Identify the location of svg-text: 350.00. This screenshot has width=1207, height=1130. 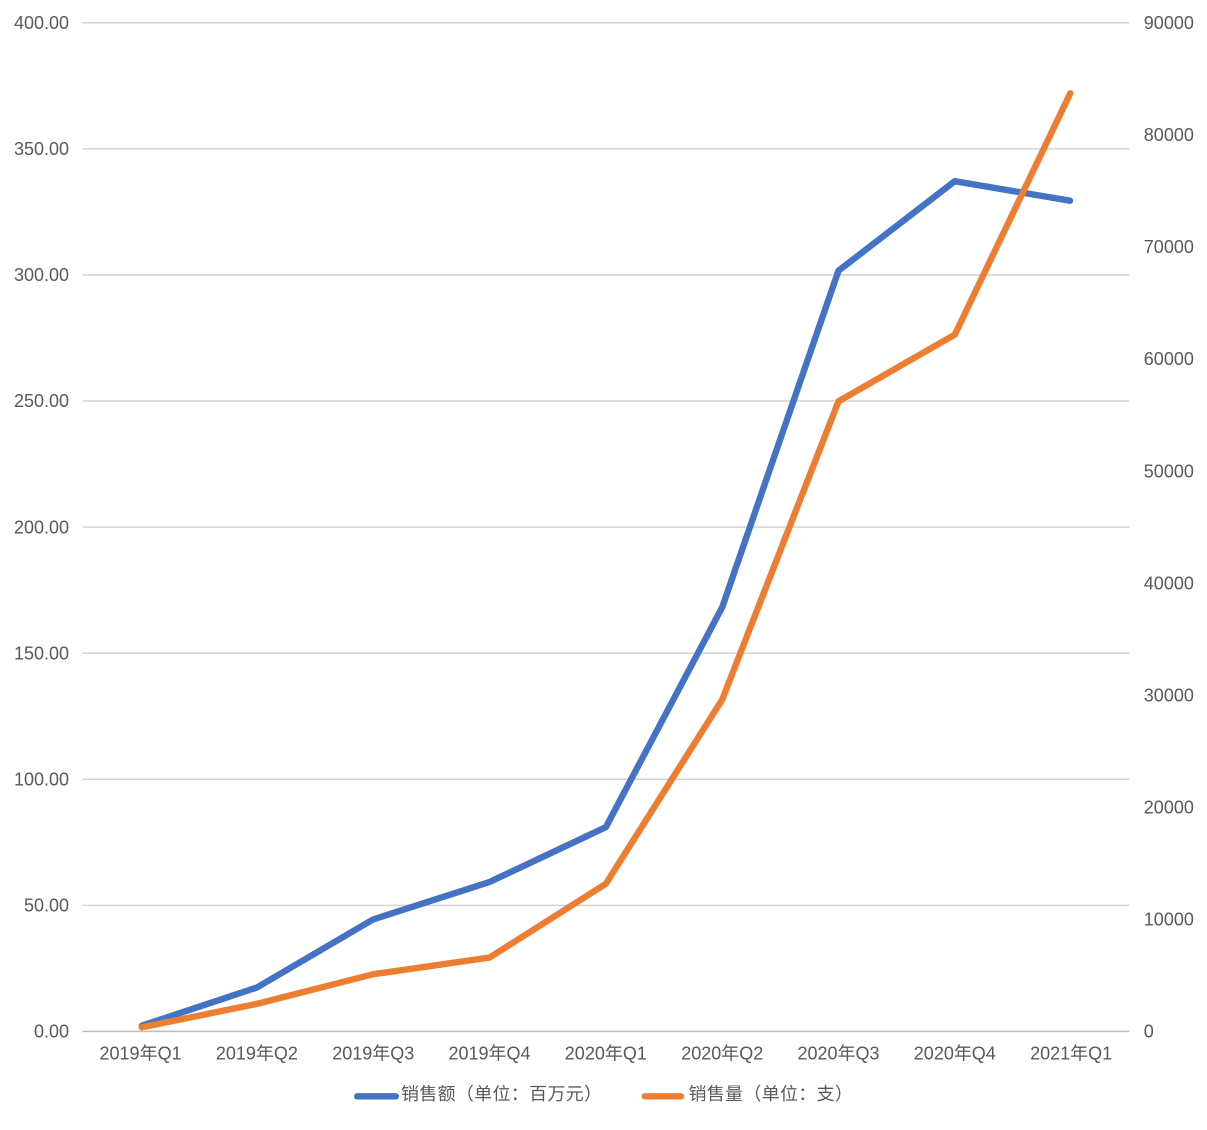
(41, 149).